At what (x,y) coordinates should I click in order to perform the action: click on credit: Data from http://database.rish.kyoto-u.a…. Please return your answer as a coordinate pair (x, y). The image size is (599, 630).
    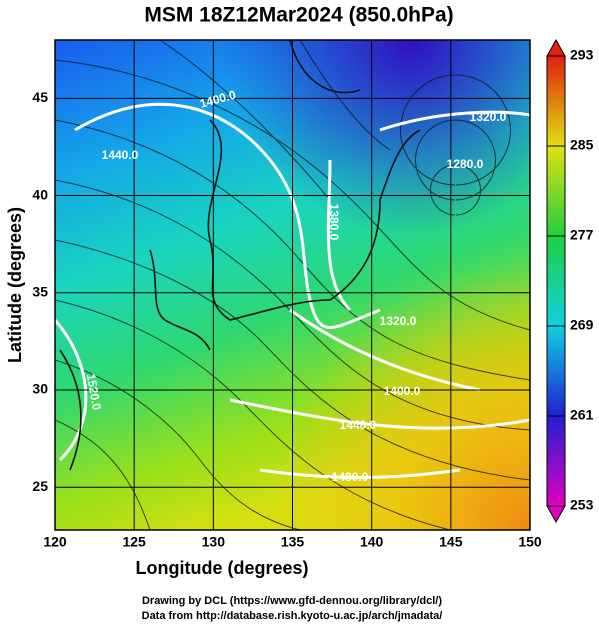
    Looking at the image, I should click on (292, 616).